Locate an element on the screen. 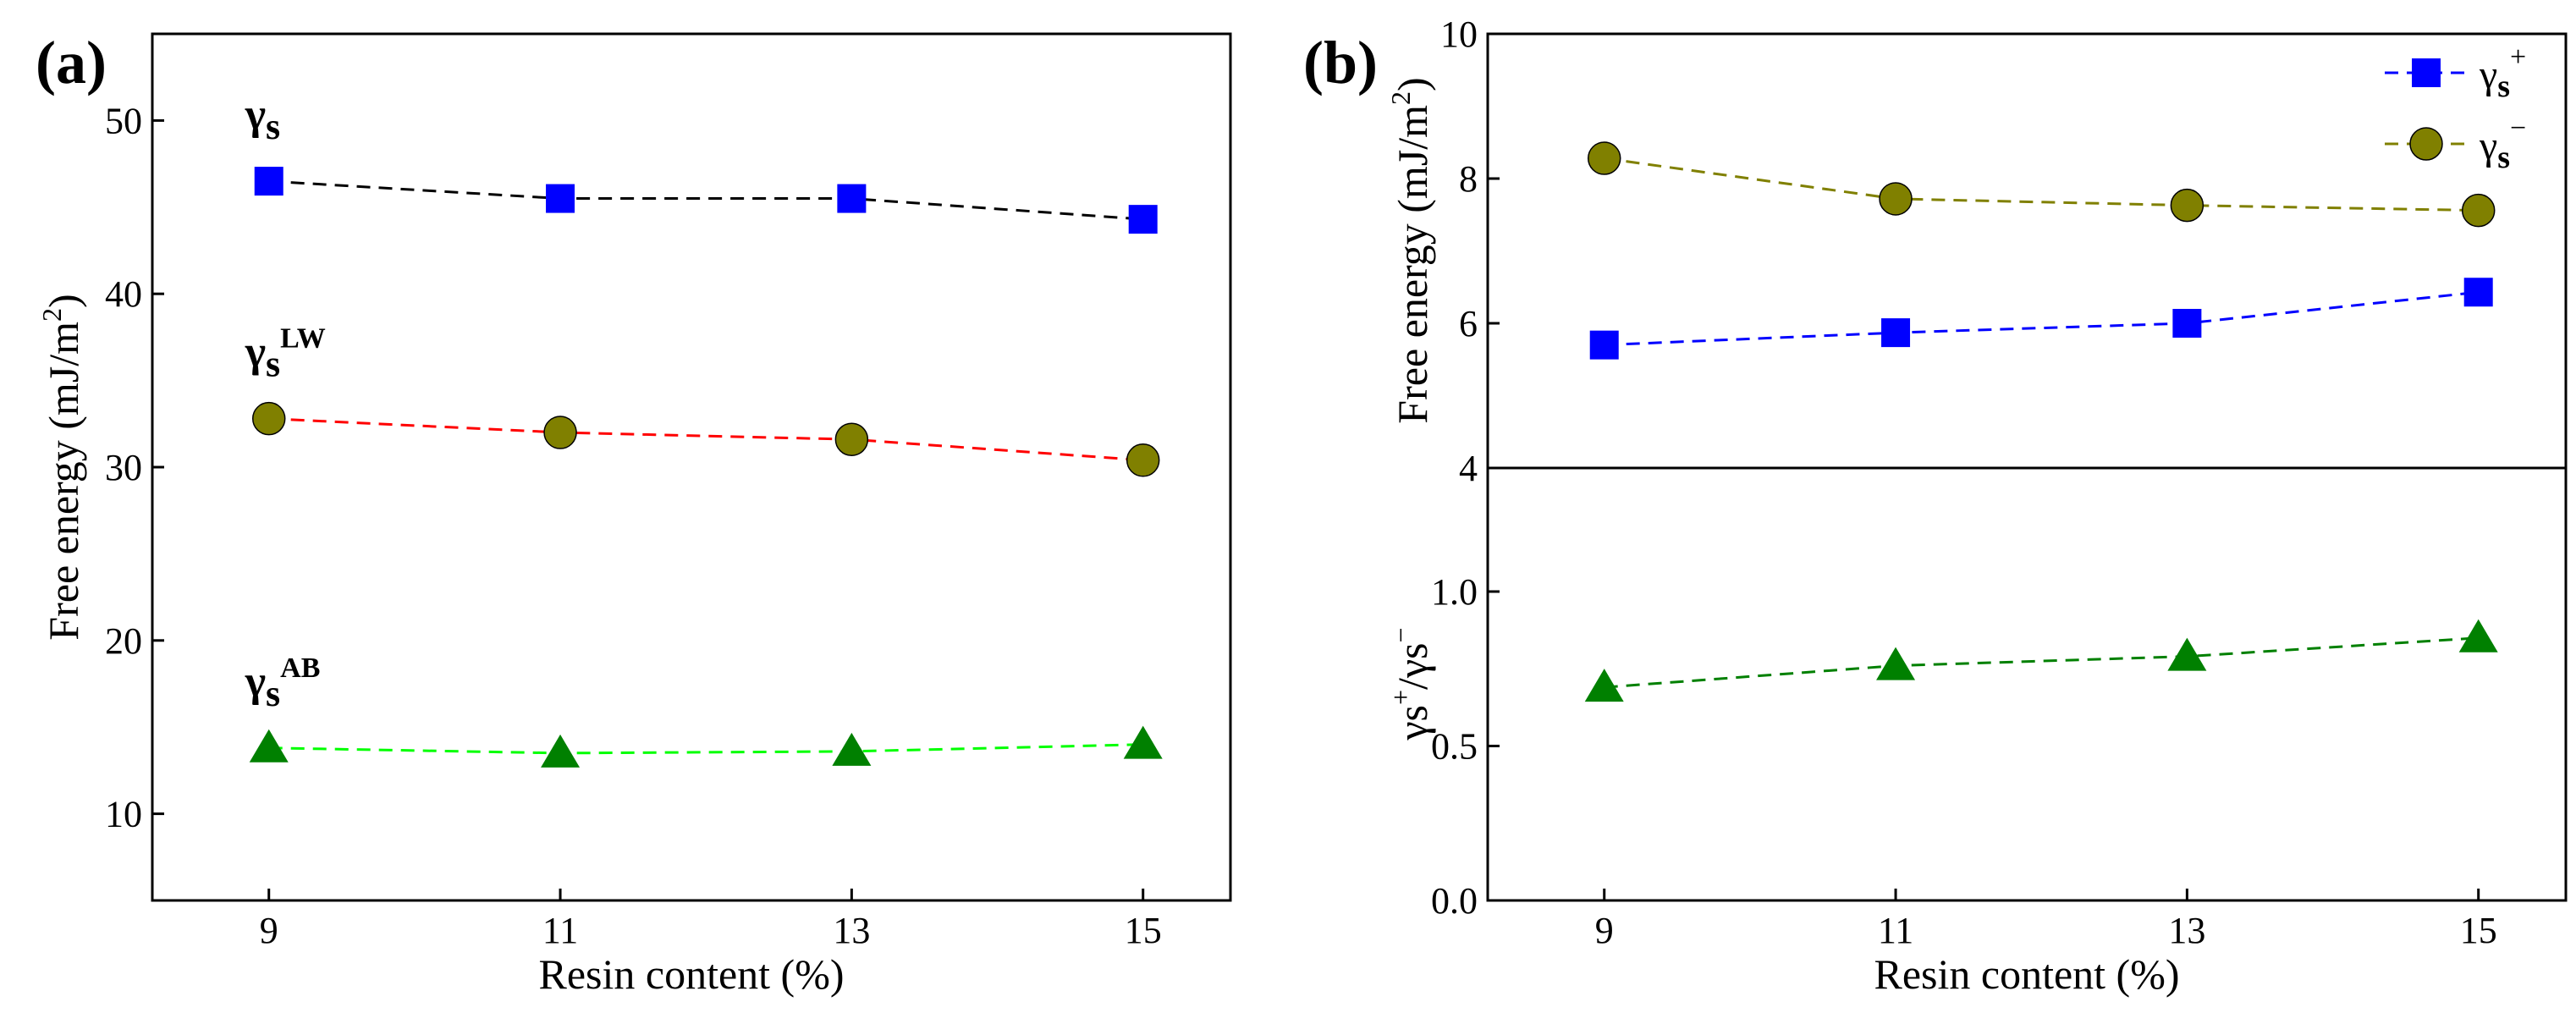 This screenshot has width=2576, height=1013. panel-b-label: (b) is located at coordinates (1340, 62).